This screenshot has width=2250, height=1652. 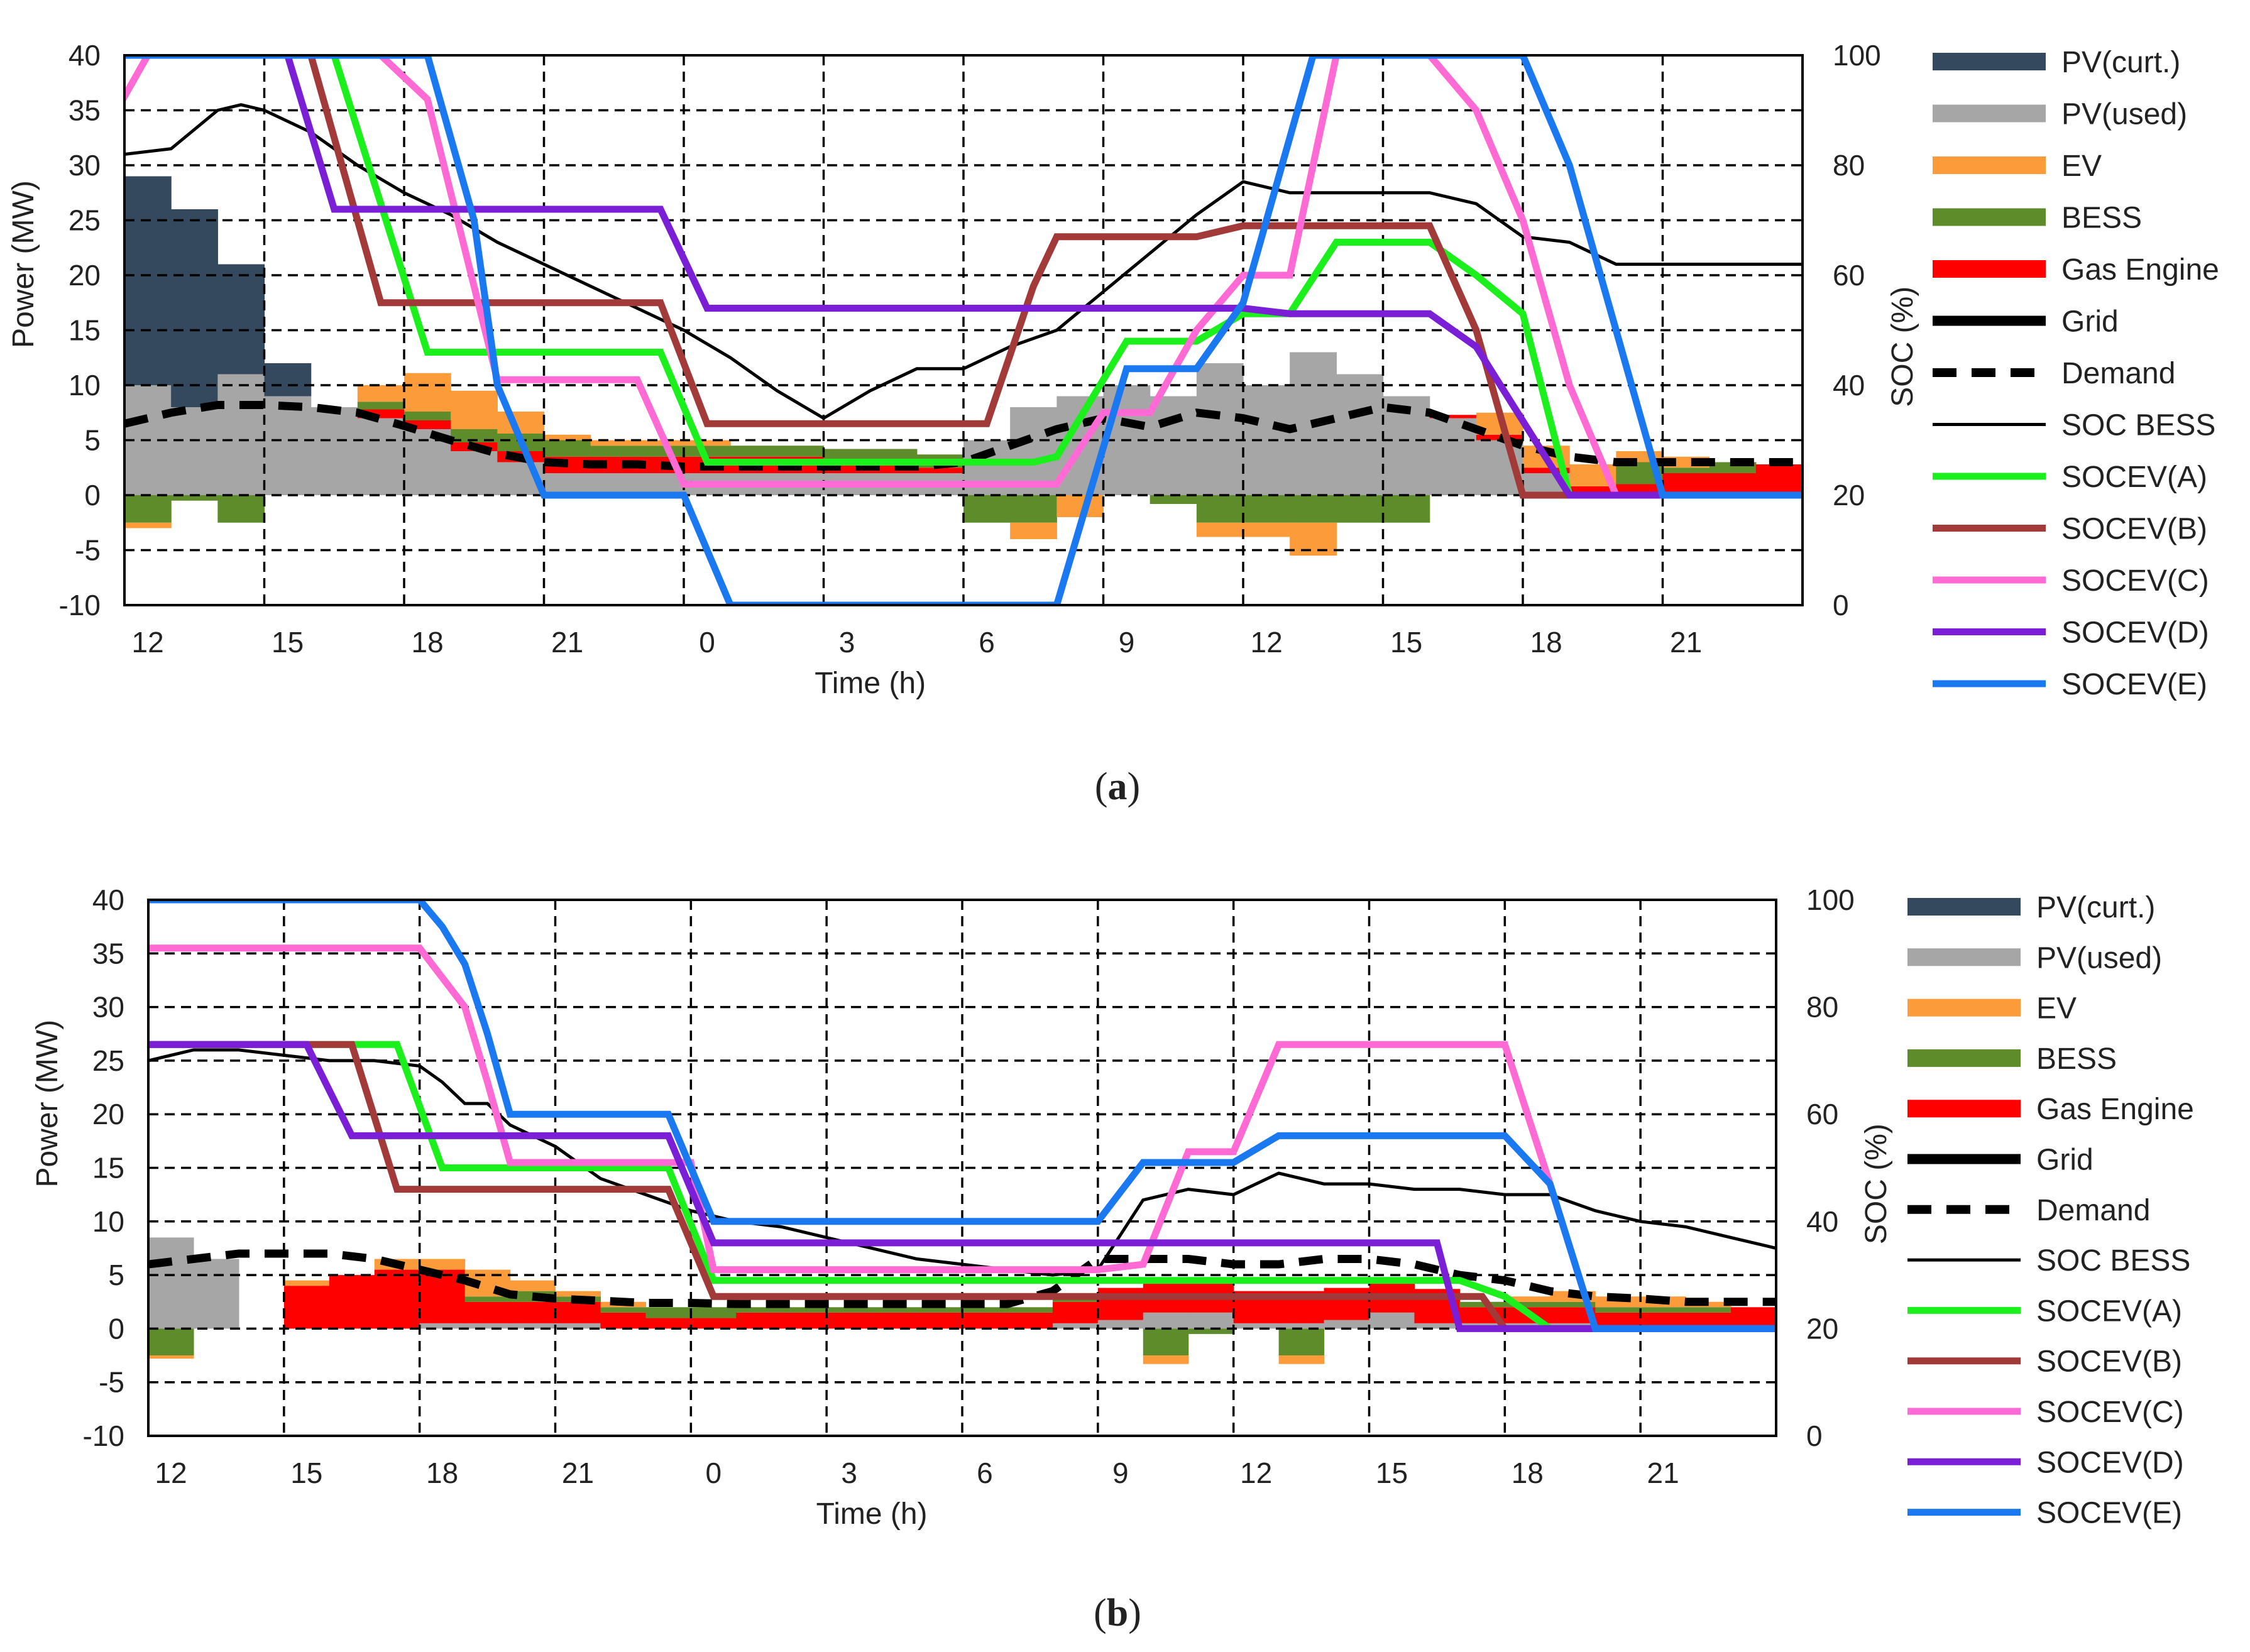 I want to click on y2-tick-label: 0, so click(x=1815, y=1436).